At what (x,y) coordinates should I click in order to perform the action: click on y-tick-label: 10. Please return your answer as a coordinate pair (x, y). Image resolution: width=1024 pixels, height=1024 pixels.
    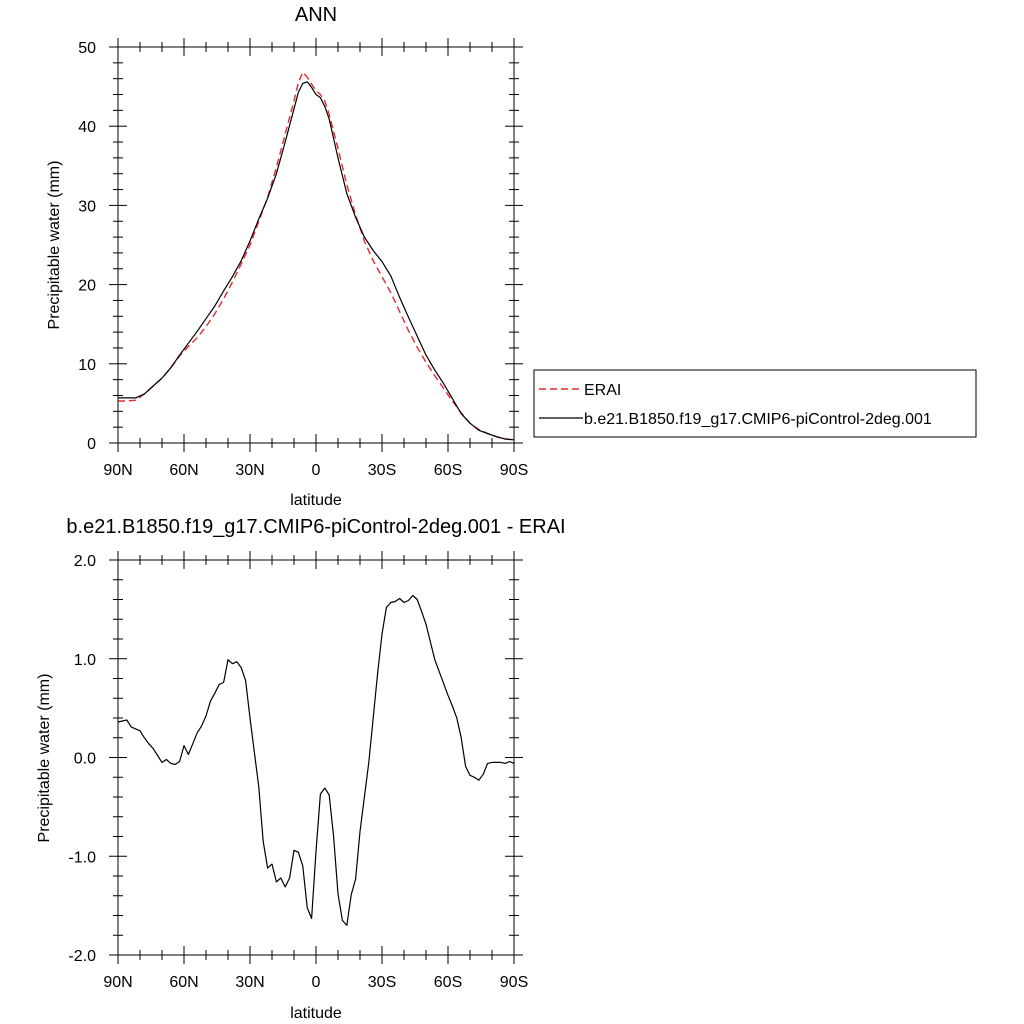
    Looking at the image, I should click on (87, 365).